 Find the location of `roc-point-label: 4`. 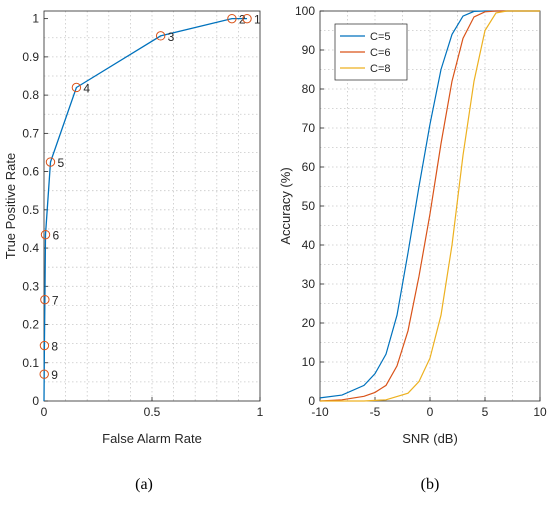

roc-point-label: 4 is located at coordinates (86, 88).